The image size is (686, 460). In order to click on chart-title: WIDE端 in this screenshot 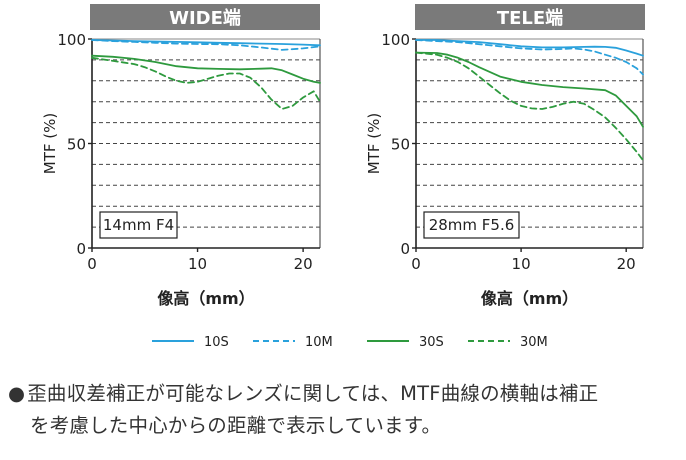, I will do `click(205, 18)`.